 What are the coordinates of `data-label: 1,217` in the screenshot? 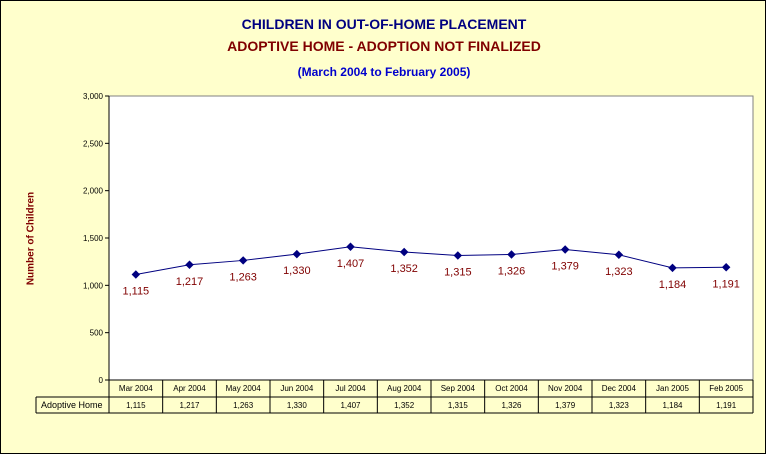 It's located at (190, 282).